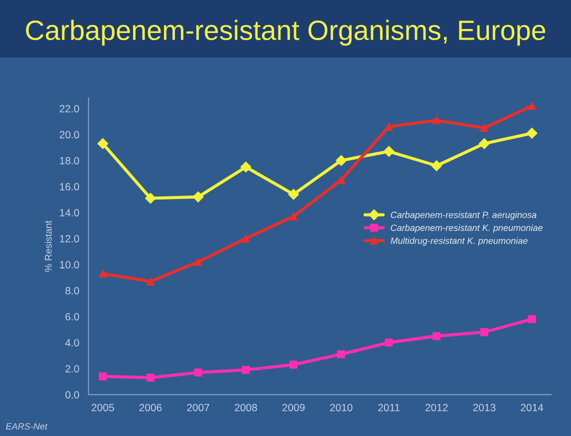 The image size is (571, 436). I want to click on y-tick-label: 2.0, so click(73, 368).